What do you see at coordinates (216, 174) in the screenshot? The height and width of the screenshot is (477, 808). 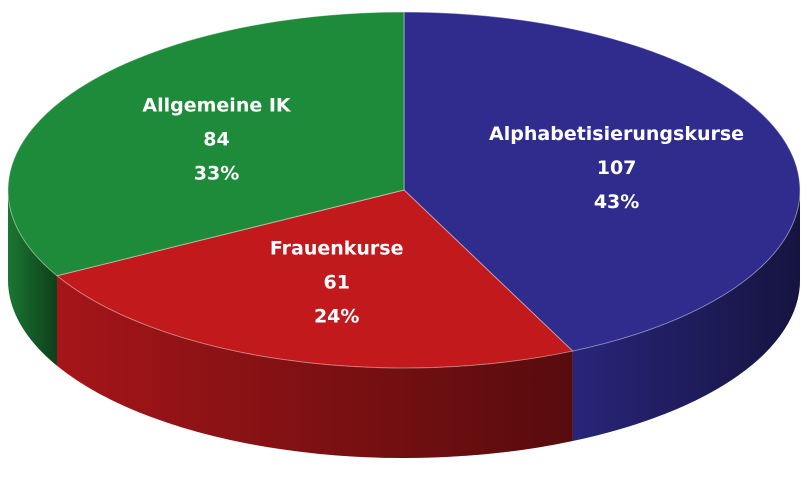 I see `slice-percent: 33%` at bounding box center [216, 174].